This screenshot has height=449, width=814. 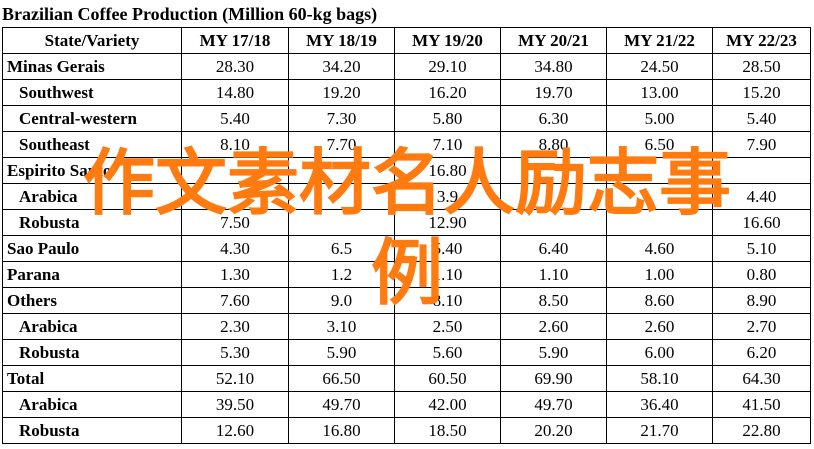 I want to click on table-cell: 15.20, so click(x=761, y=92).